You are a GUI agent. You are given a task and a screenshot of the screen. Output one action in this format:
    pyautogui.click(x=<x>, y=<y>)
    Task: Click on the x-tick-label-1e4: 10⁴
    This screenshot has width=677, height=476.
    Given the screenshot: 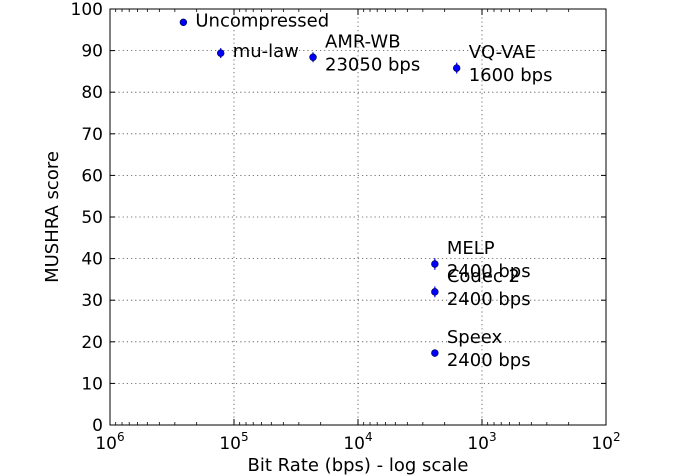 What is the action you would take?
    pyautogui.click(x=357, y=442)
    